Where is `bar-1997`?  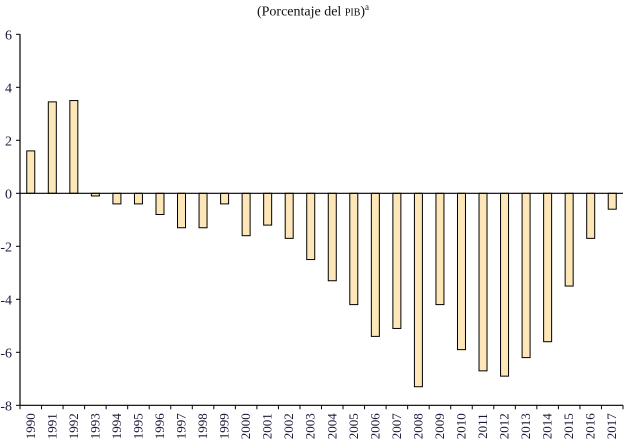 bar-1997 is located at coordinates (182, 210).